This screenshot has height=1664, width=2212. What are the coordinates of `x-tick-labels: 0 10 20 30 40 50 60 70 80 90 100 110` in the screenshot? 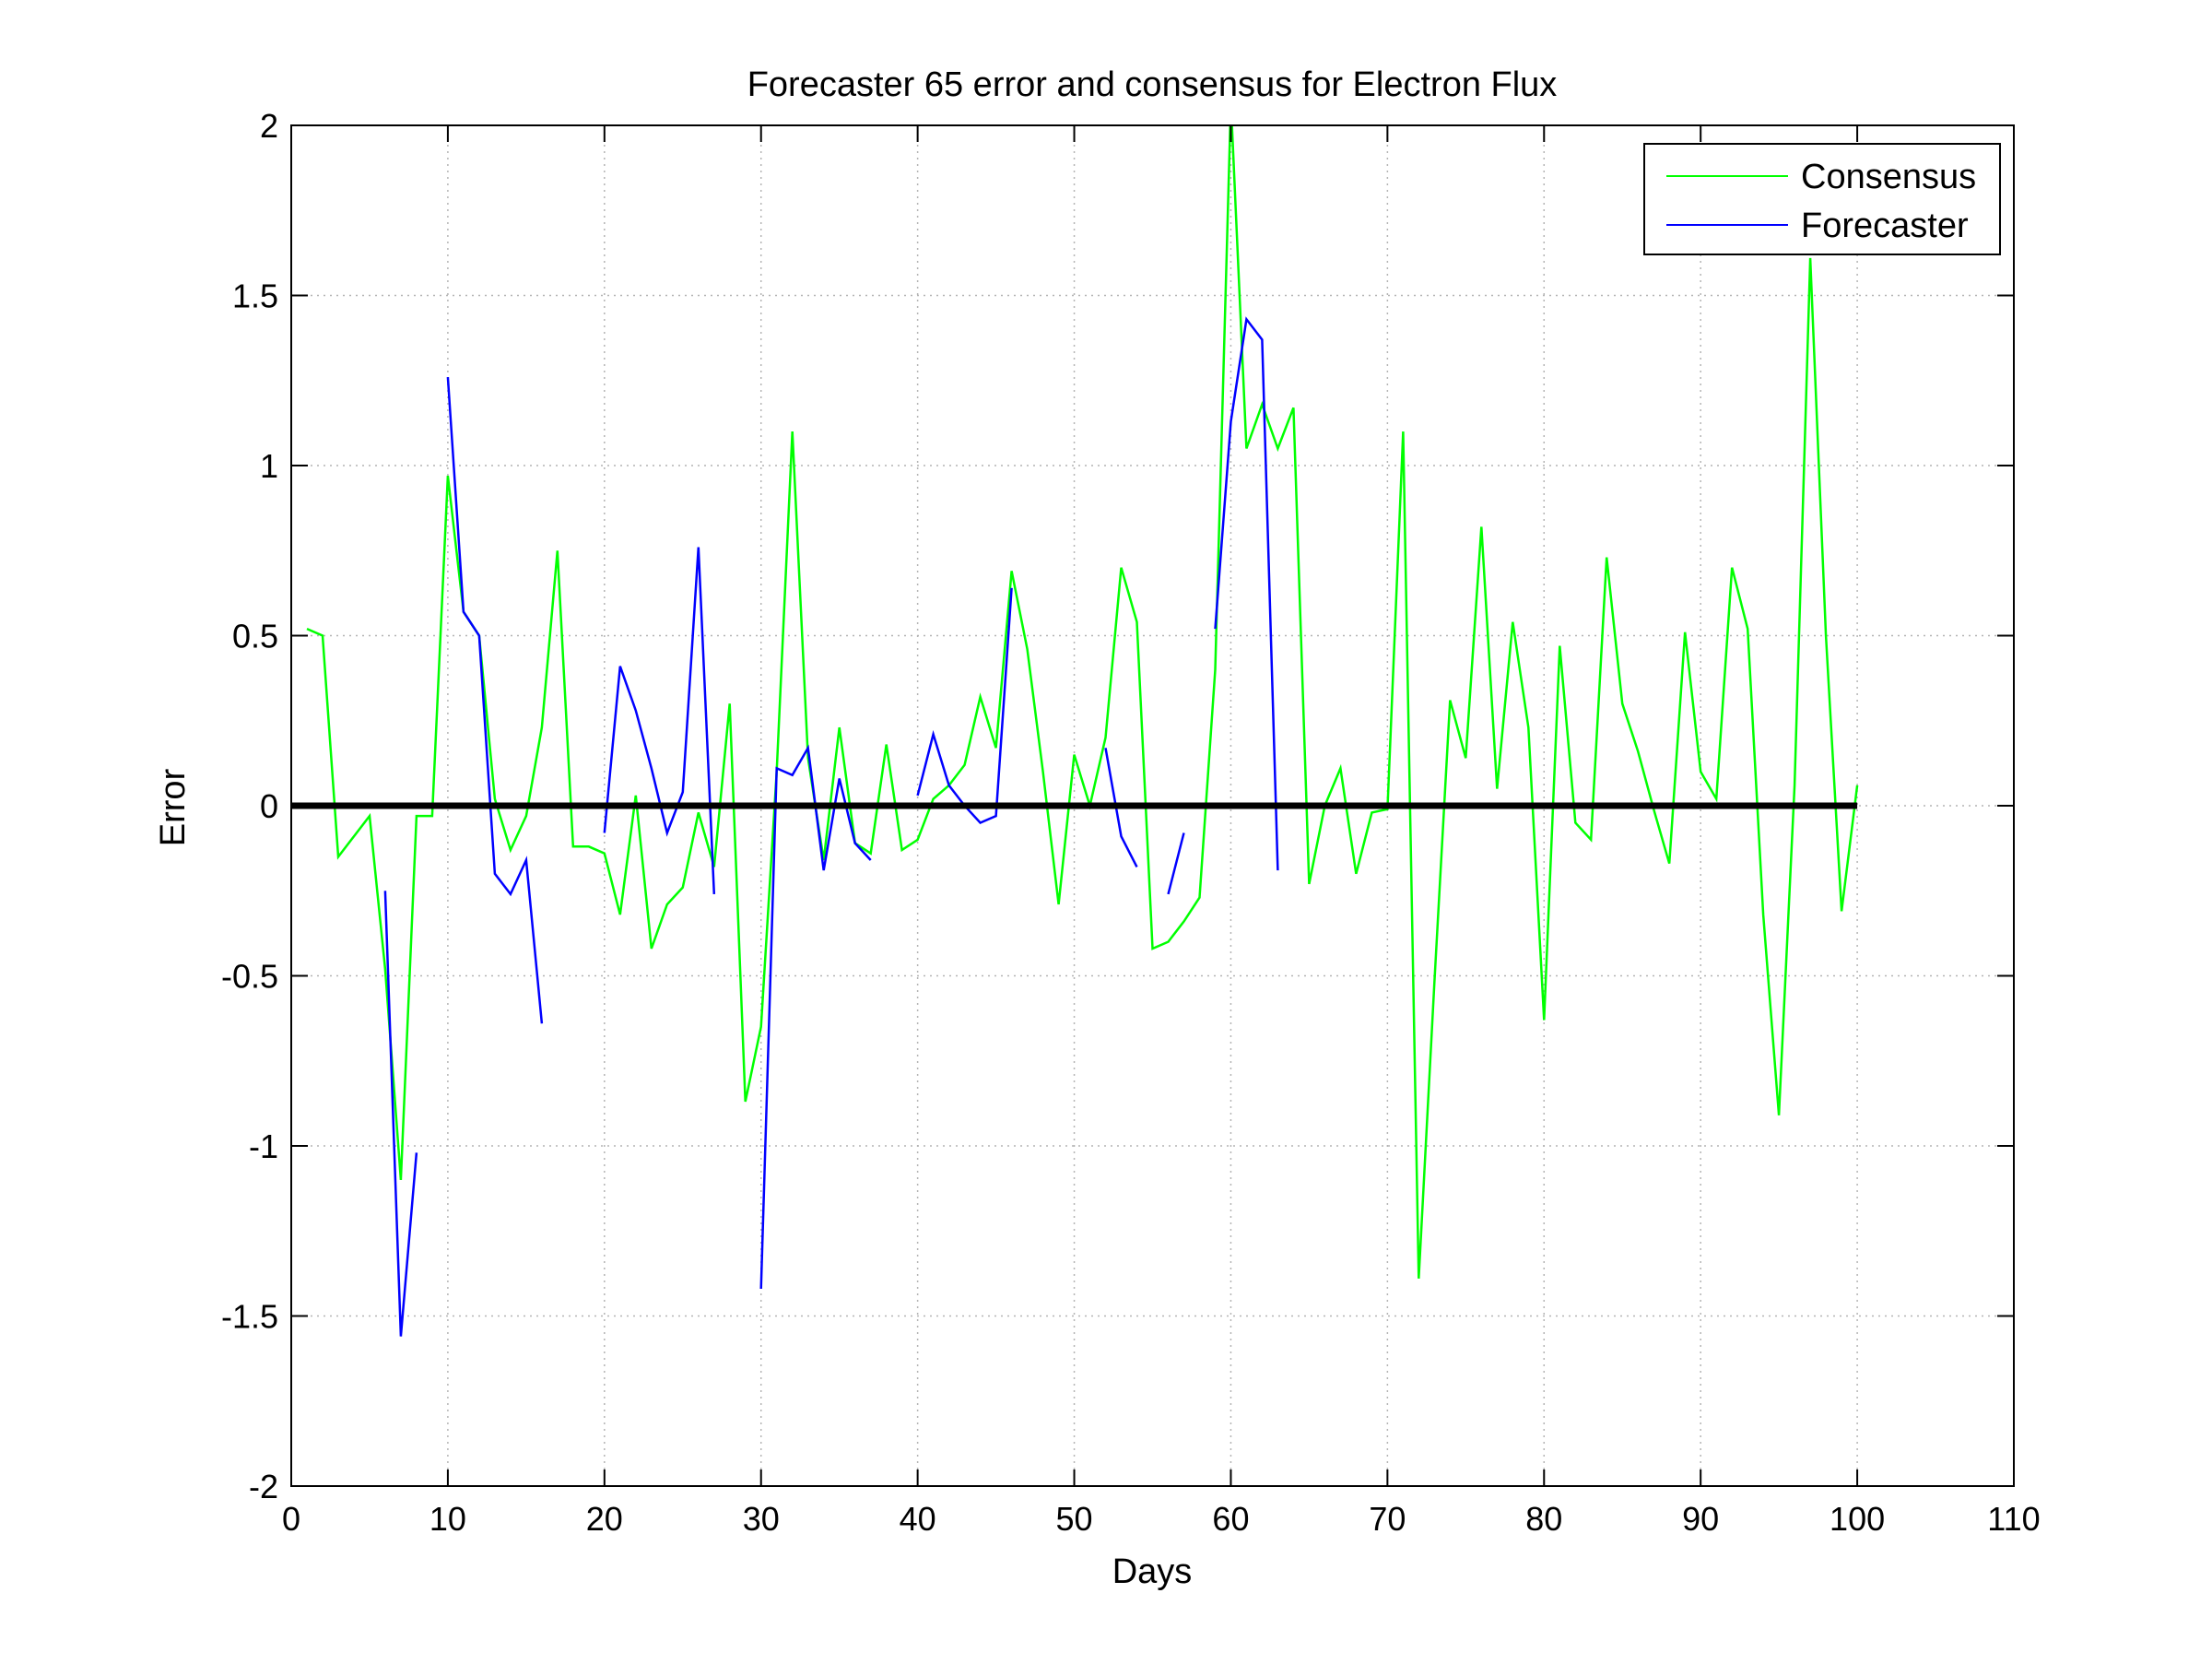 It's located at (1161, 1519).